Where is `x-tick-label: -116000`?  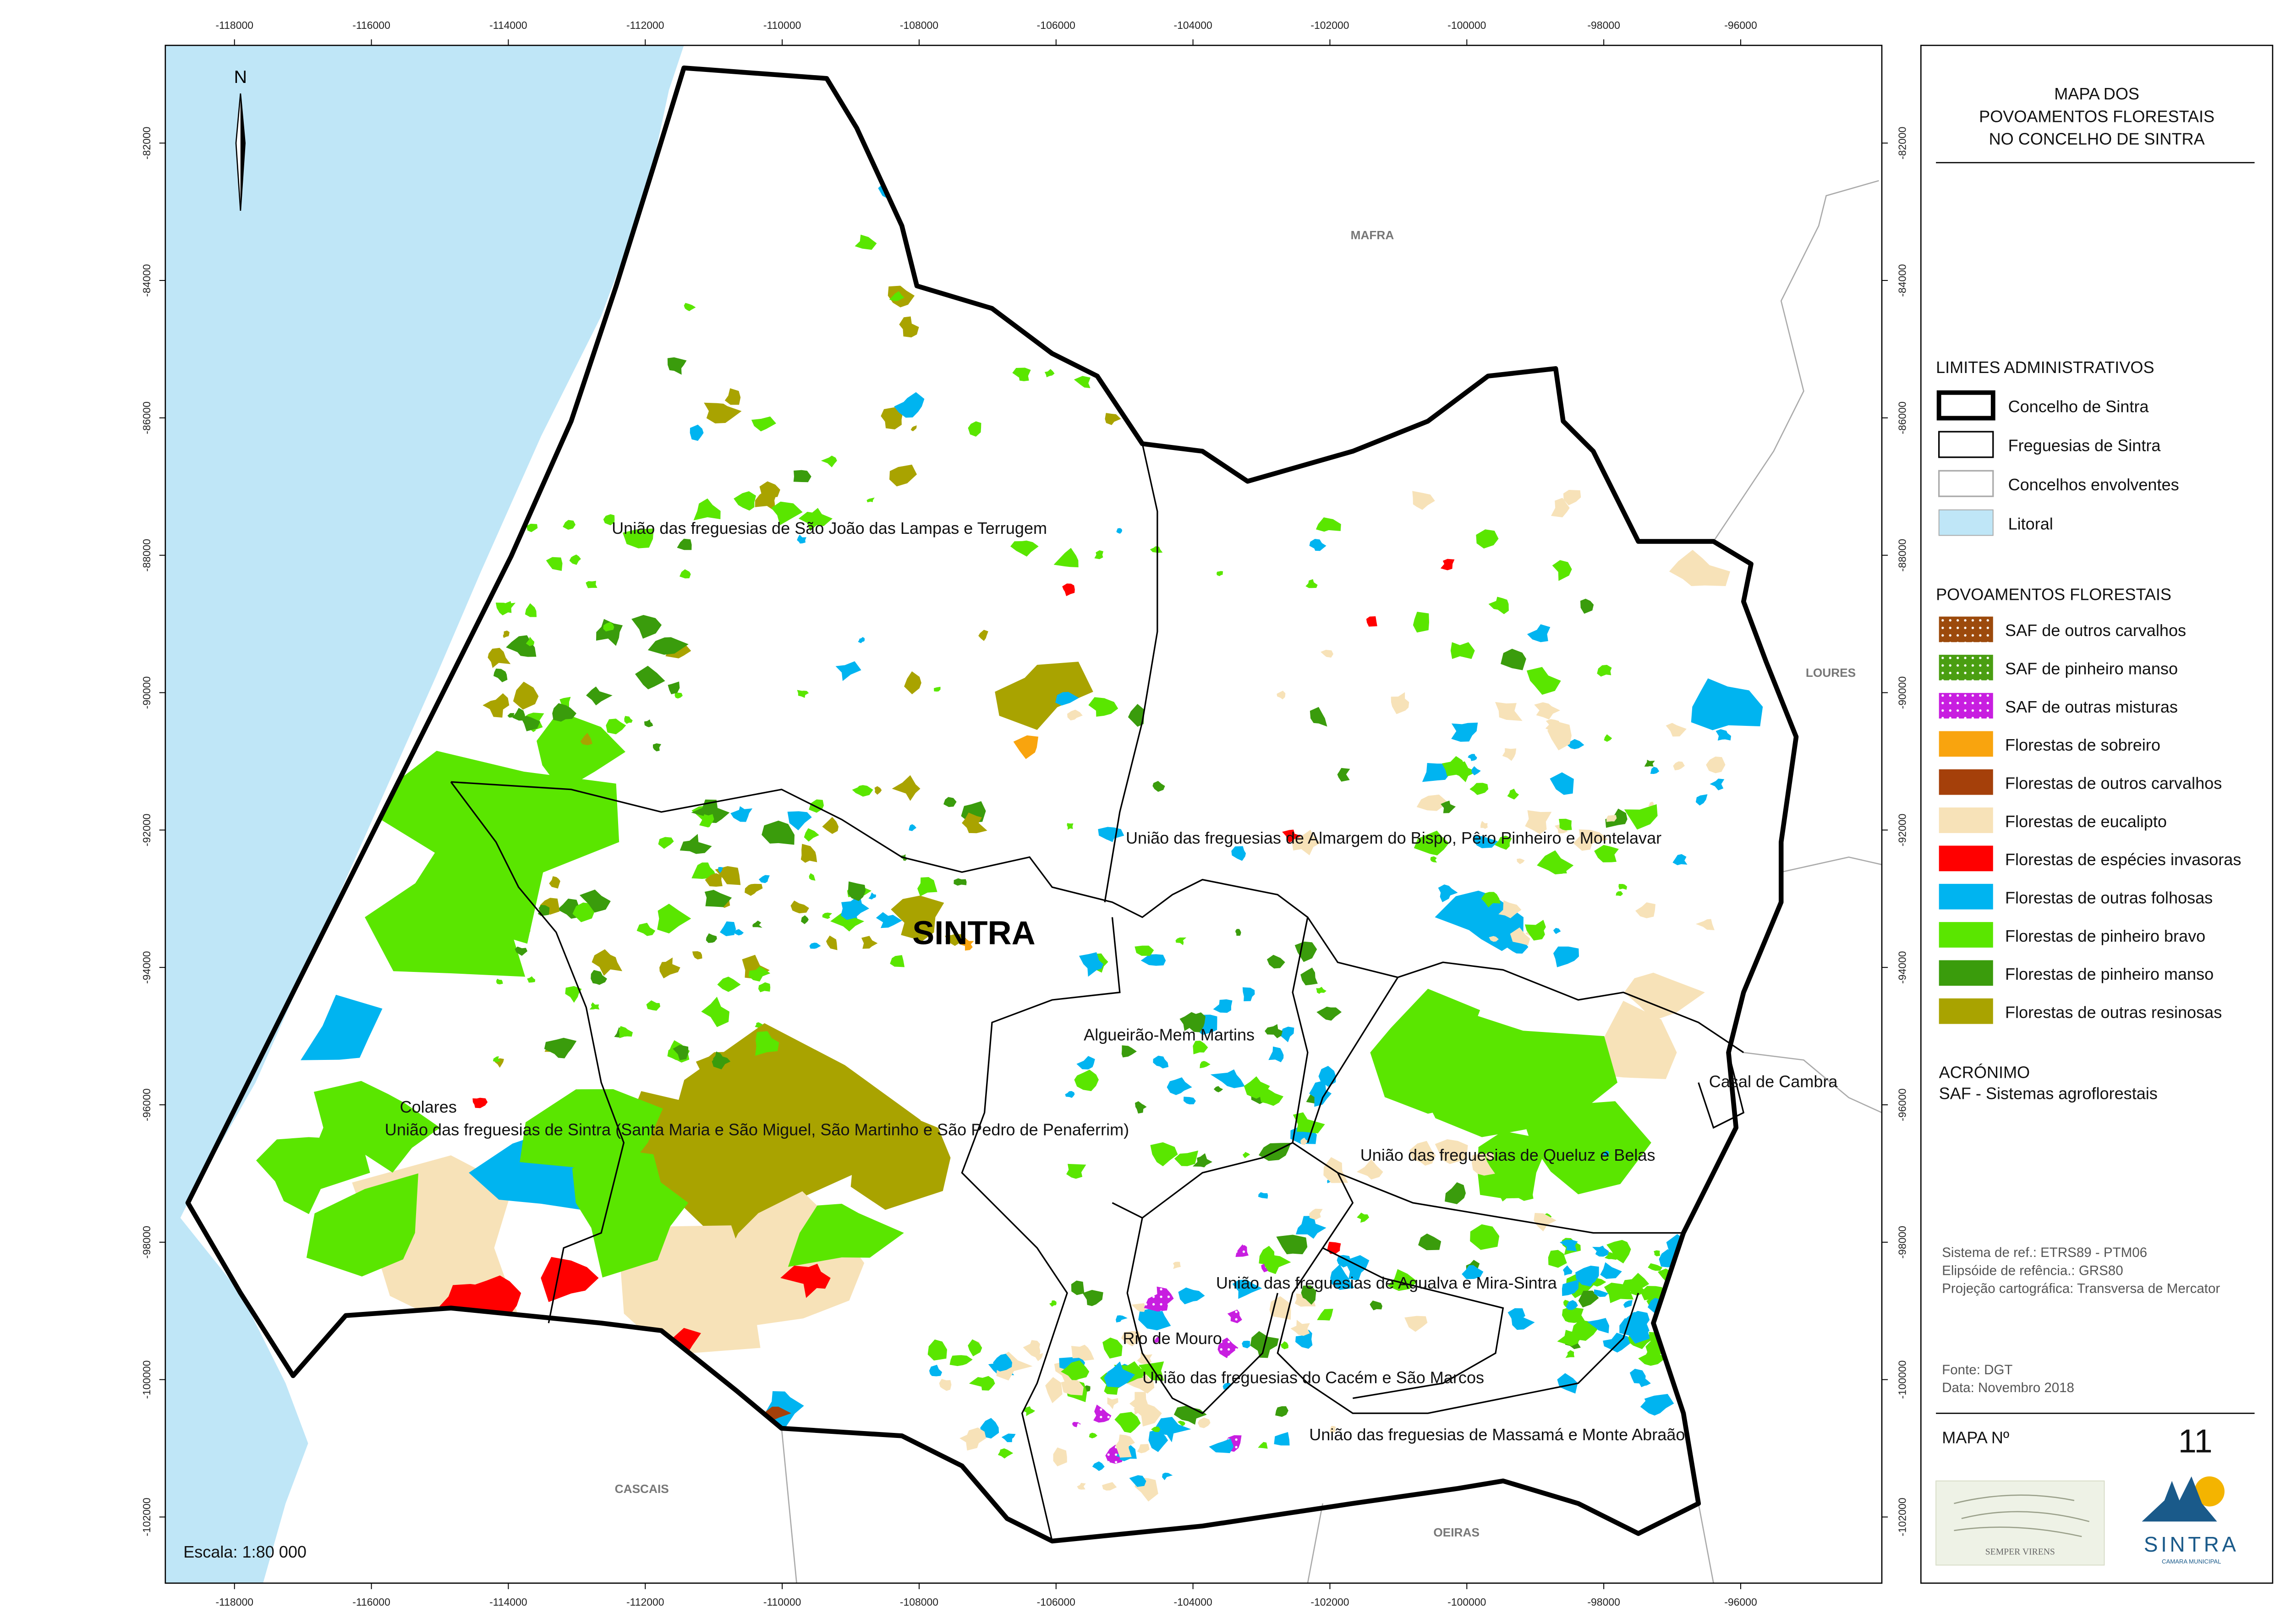 x-tick-label: -116000 is located at coordinates (371, 25).